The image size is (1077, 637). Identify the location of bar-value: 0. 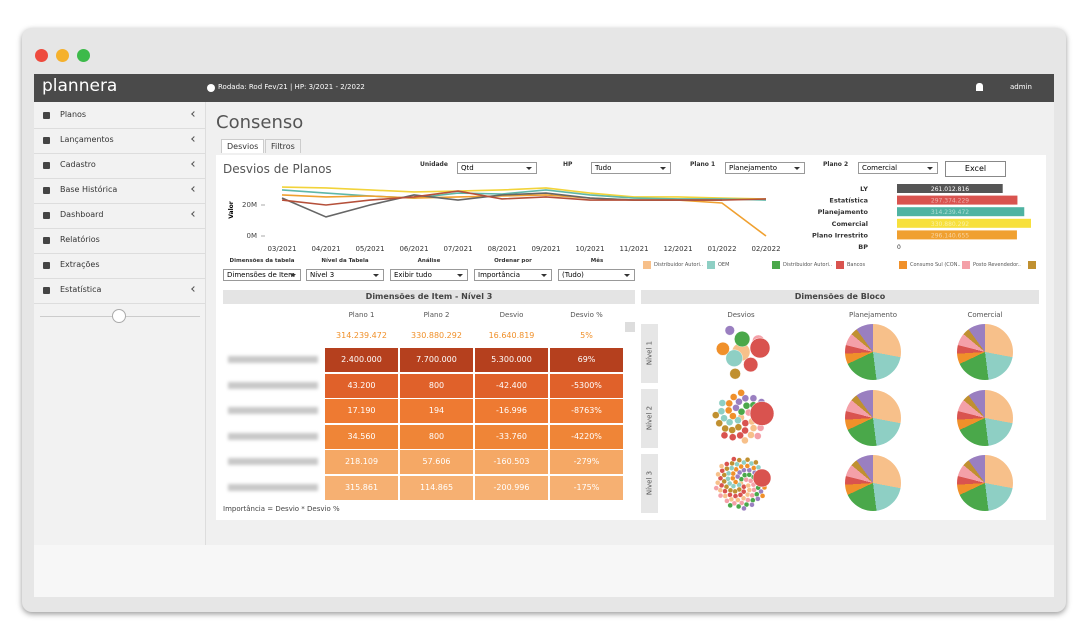
(899, 247).